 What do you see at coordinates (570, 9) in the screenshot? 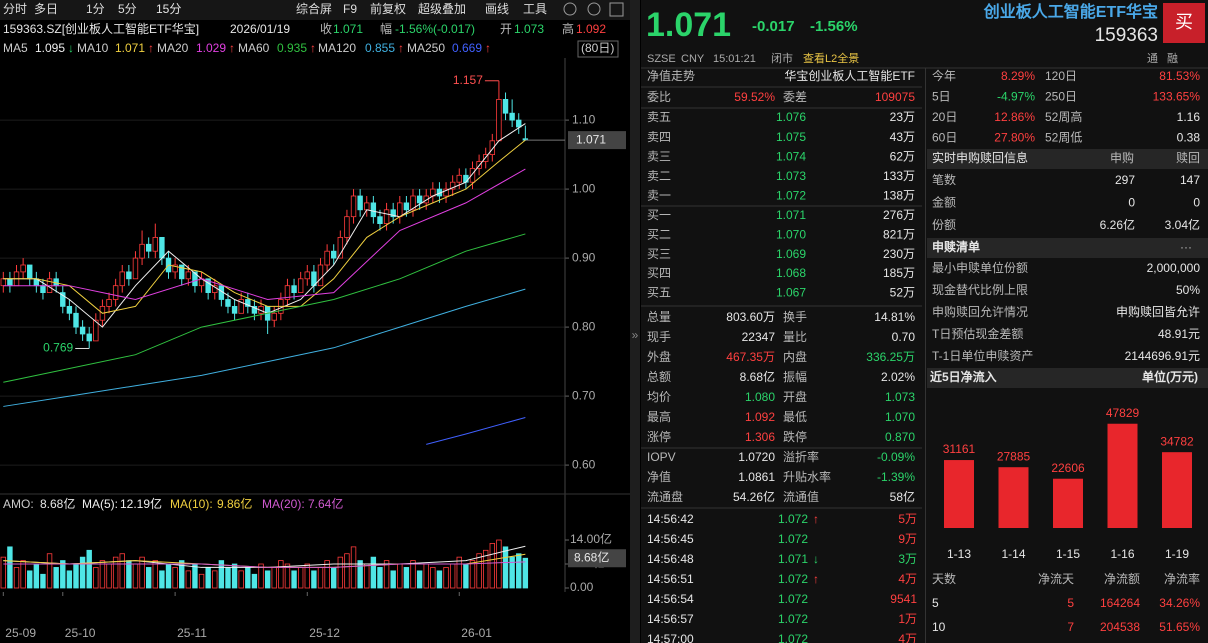
I see `settings-icon` at bounding box center [570, 9].